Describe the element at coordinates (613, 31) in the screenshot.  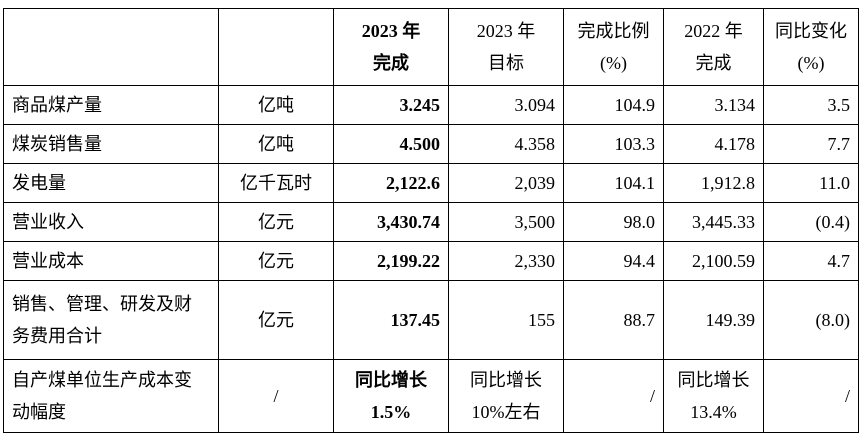
I see `cell-line: 完成比例` at that location.